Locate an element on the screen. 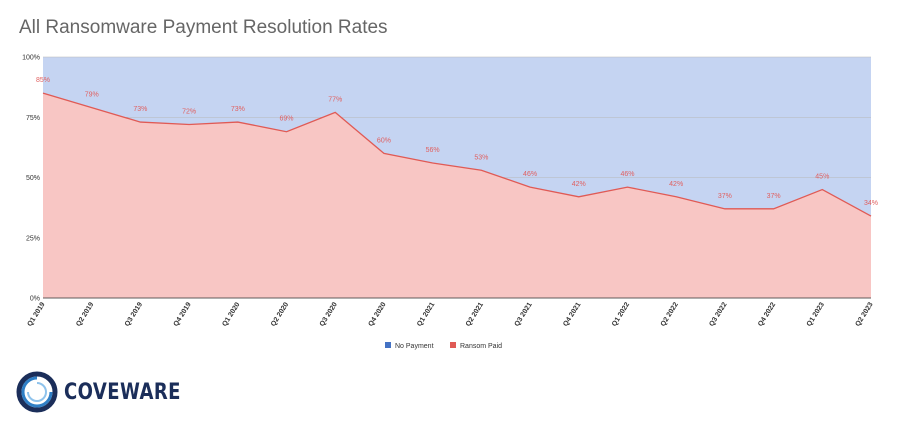  x-tick-label: Q4 2020 is located at coordinates (377, 314).